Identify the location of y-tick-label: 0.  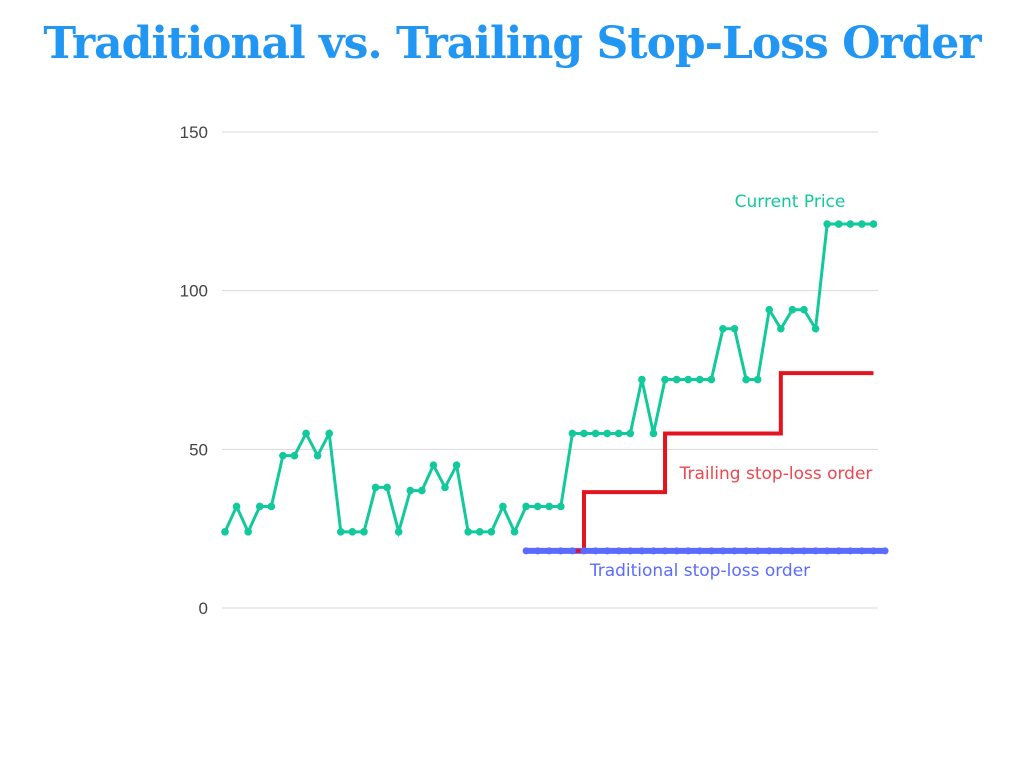
(203, 608).